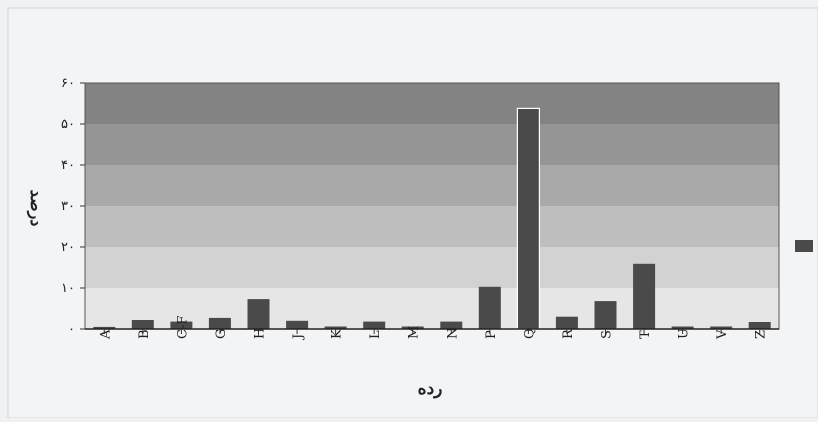  Describe the element at coordinates (430, 389) in the screenshot. I see `x-axis-label: رده` at that location.